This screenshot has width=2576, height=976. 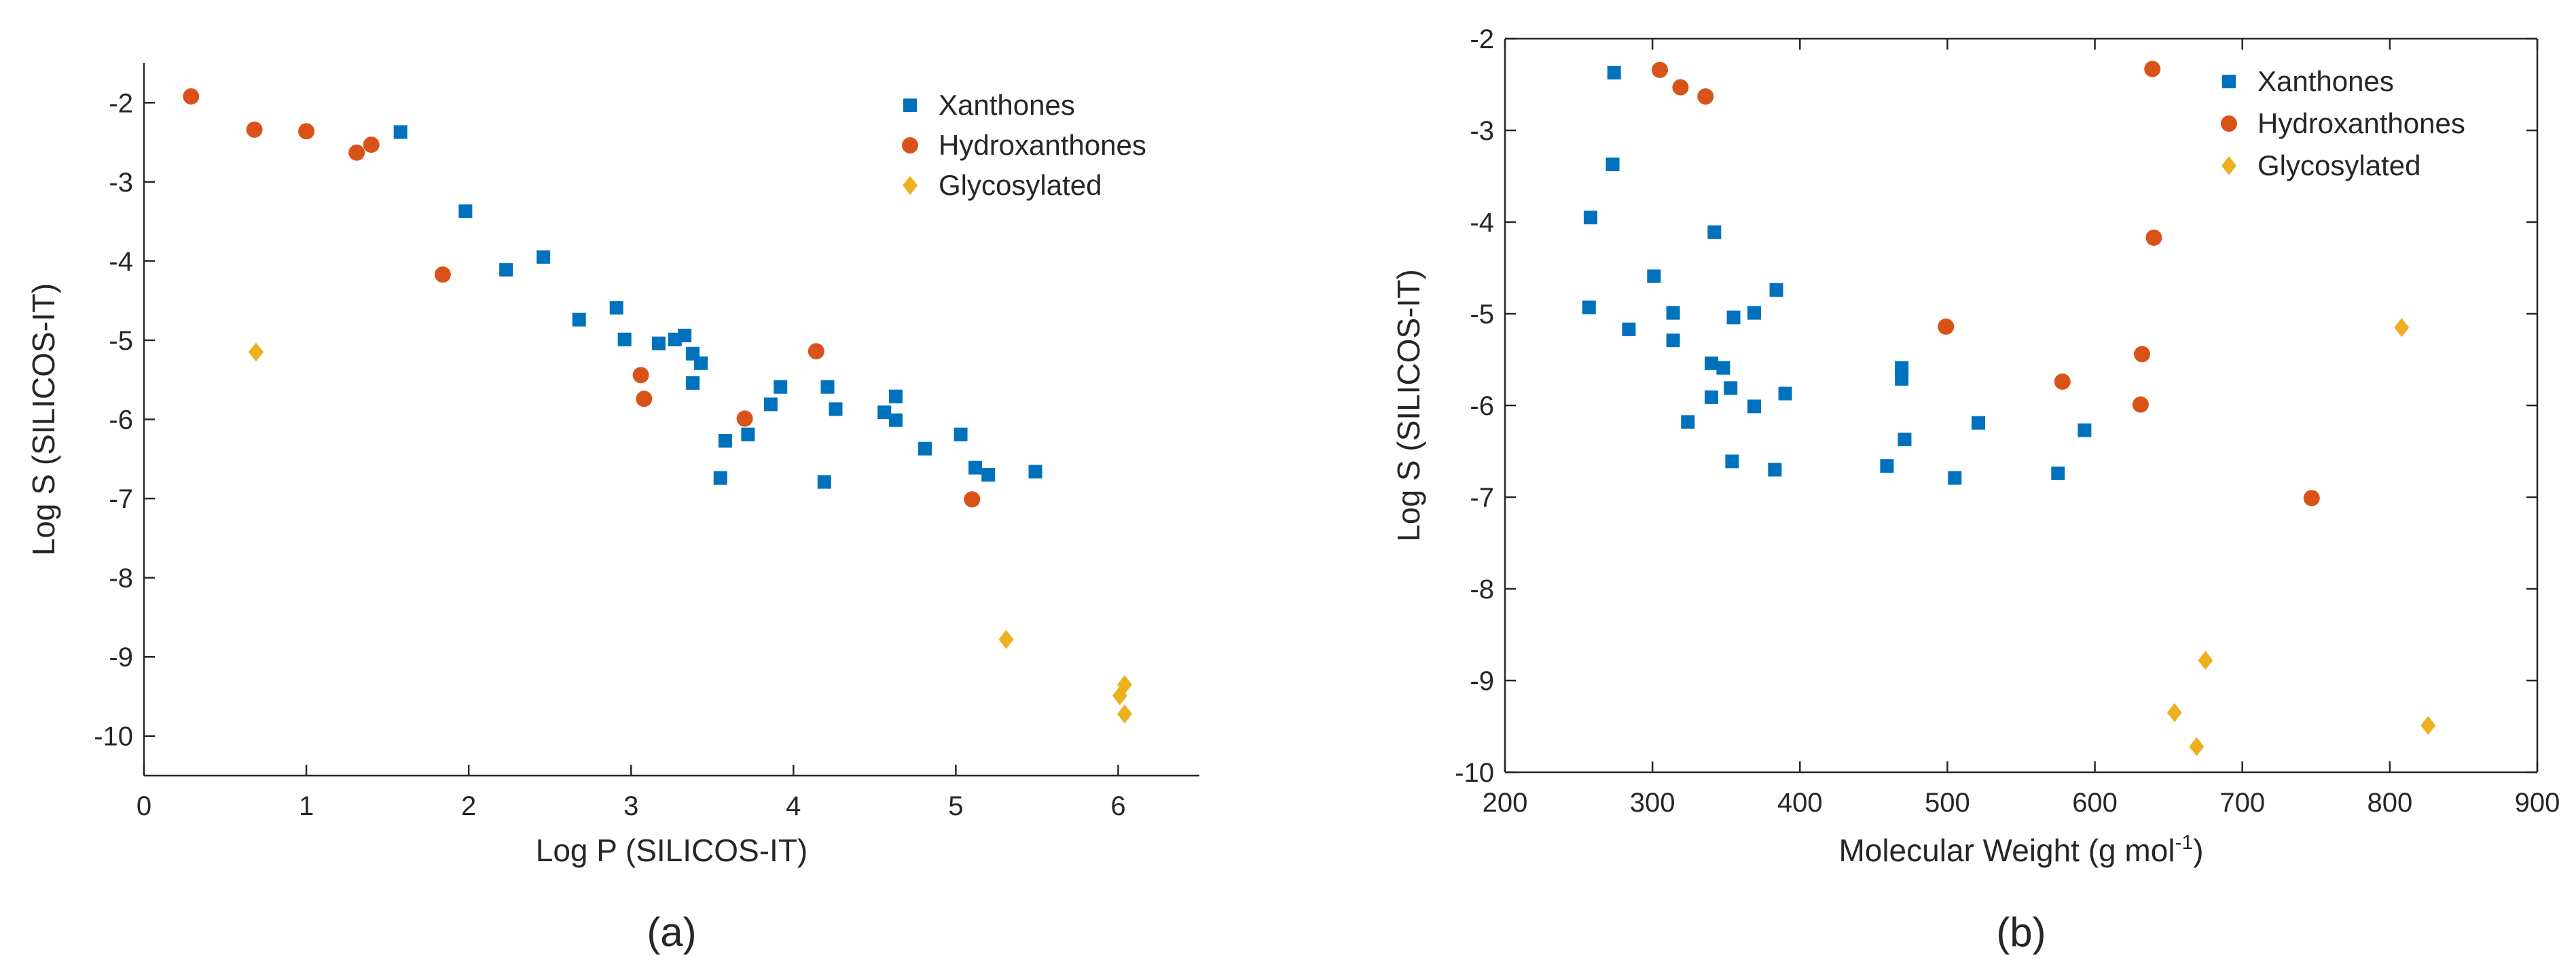 I want to click on x-tick-label: 600, so click(x=2095, y=803).